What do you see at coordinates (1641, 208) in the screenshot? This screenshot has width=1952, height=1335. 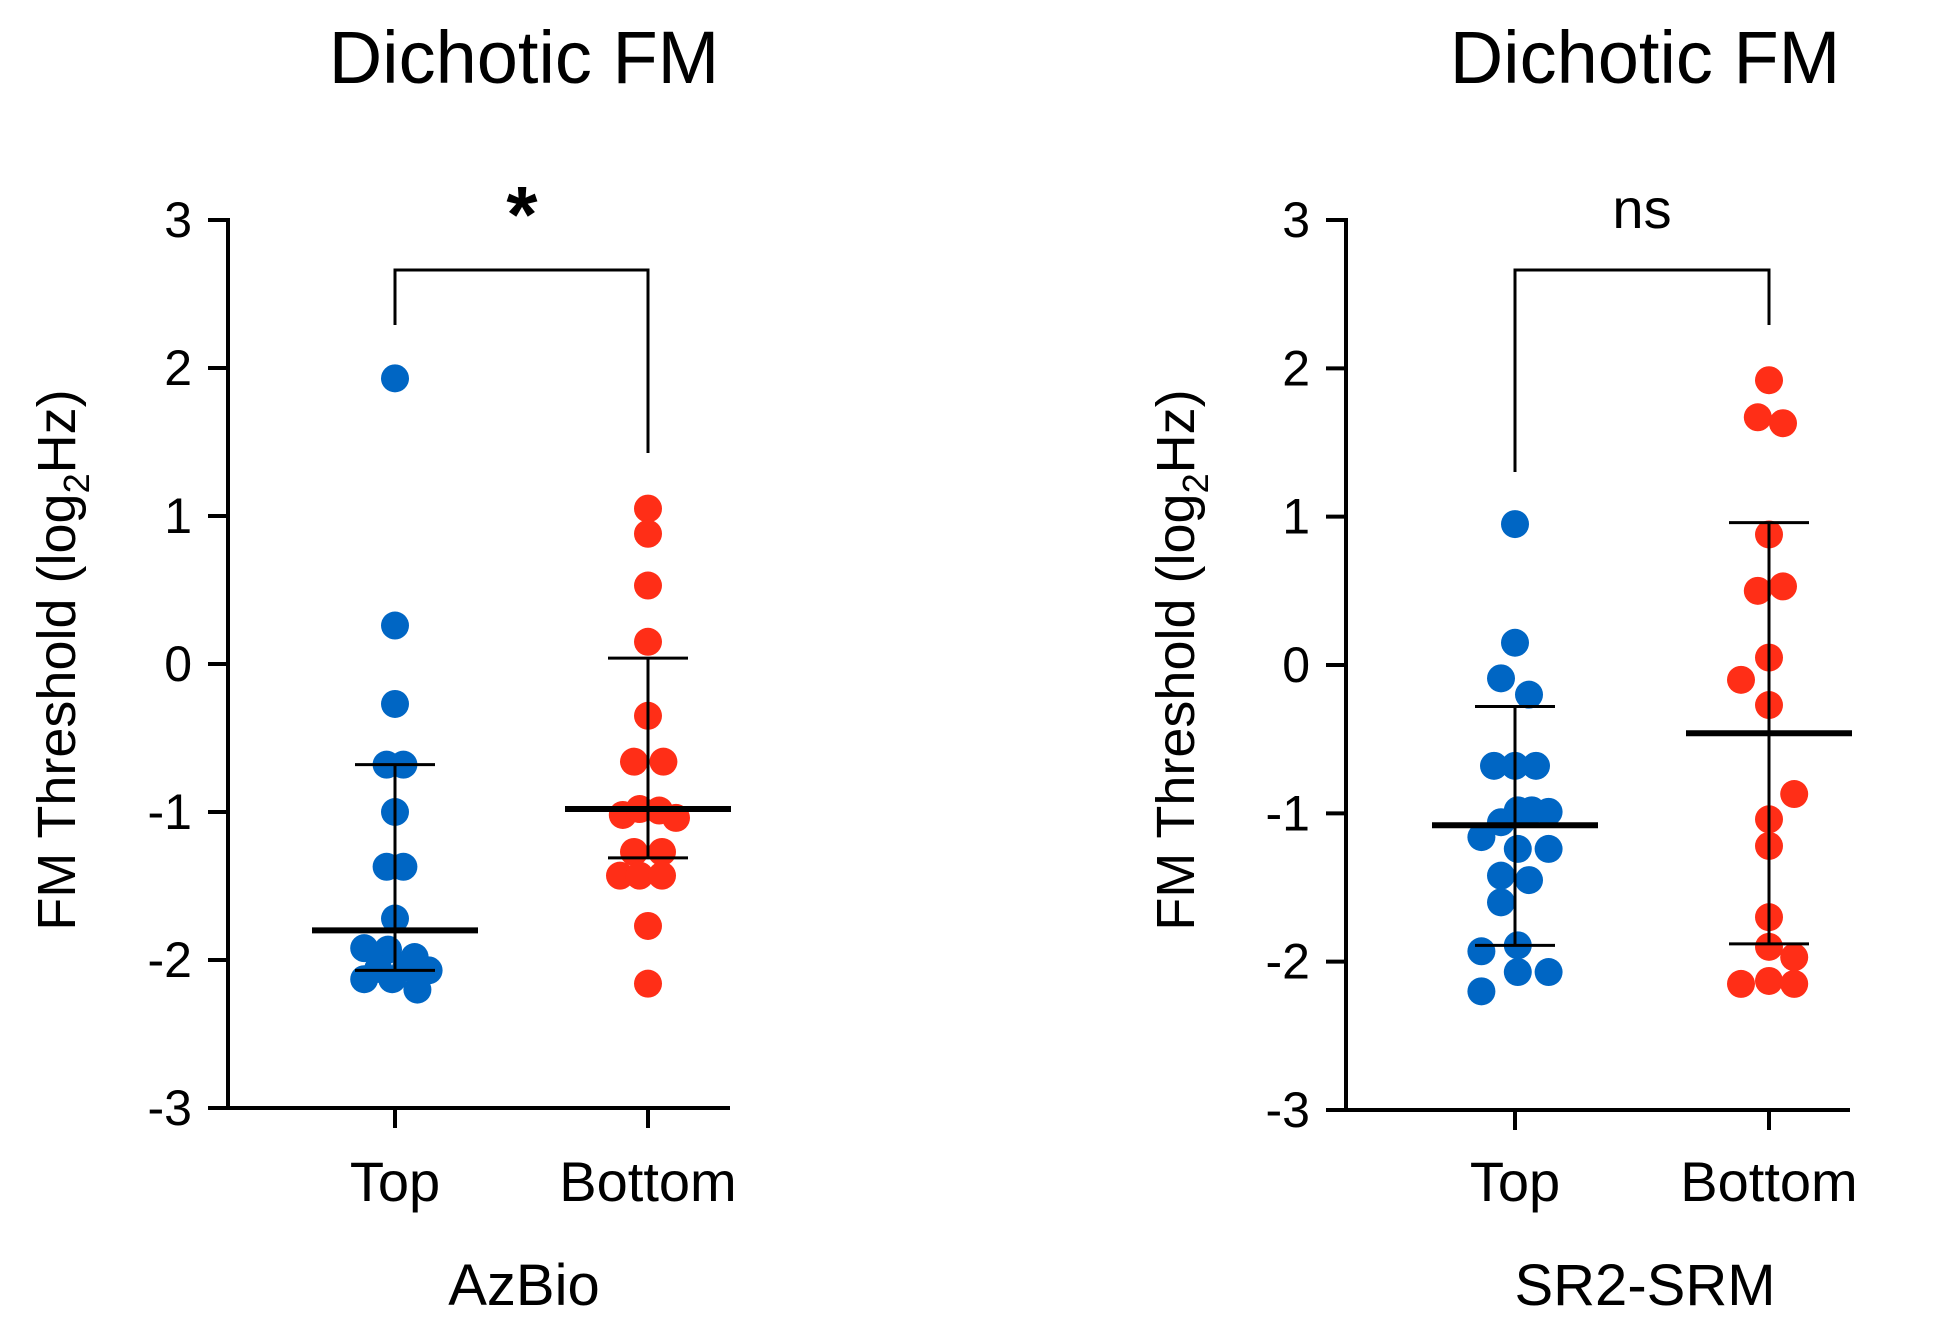 I see `significance-label: ns` at bounding box center [1641, 208].